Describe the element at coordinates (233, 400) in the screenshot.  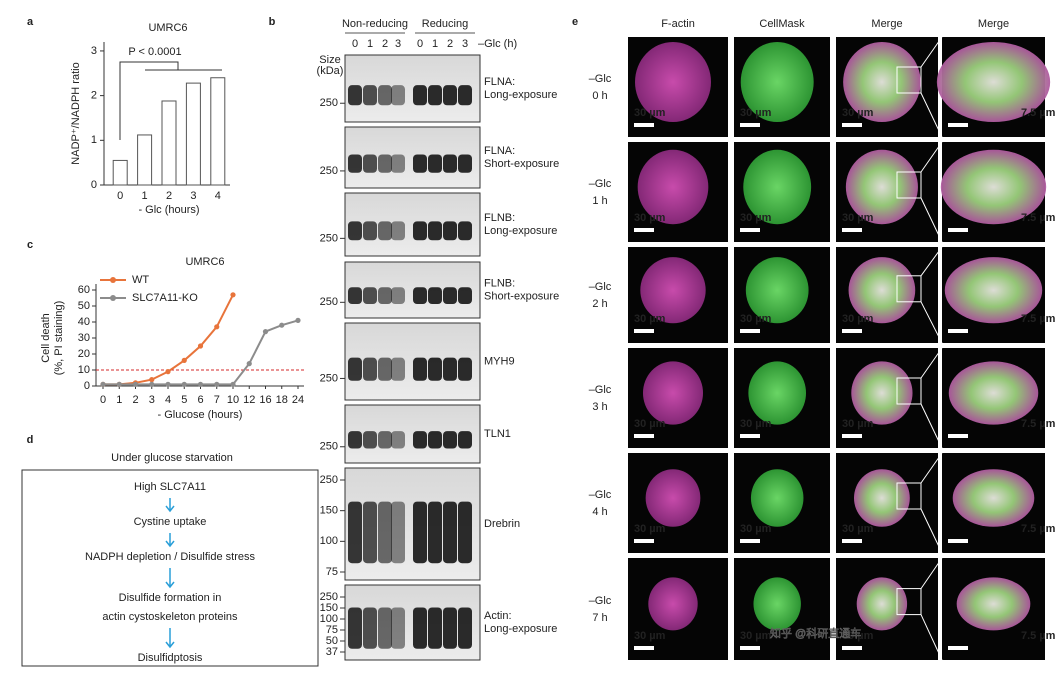
I see `x-tick-label: 10` at that location.